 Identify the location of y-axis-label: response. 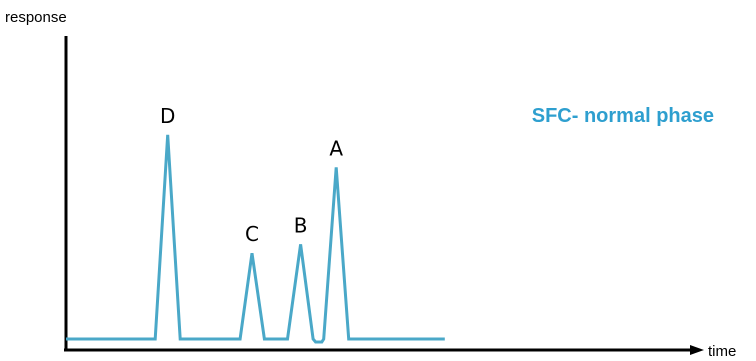
(36, 17).